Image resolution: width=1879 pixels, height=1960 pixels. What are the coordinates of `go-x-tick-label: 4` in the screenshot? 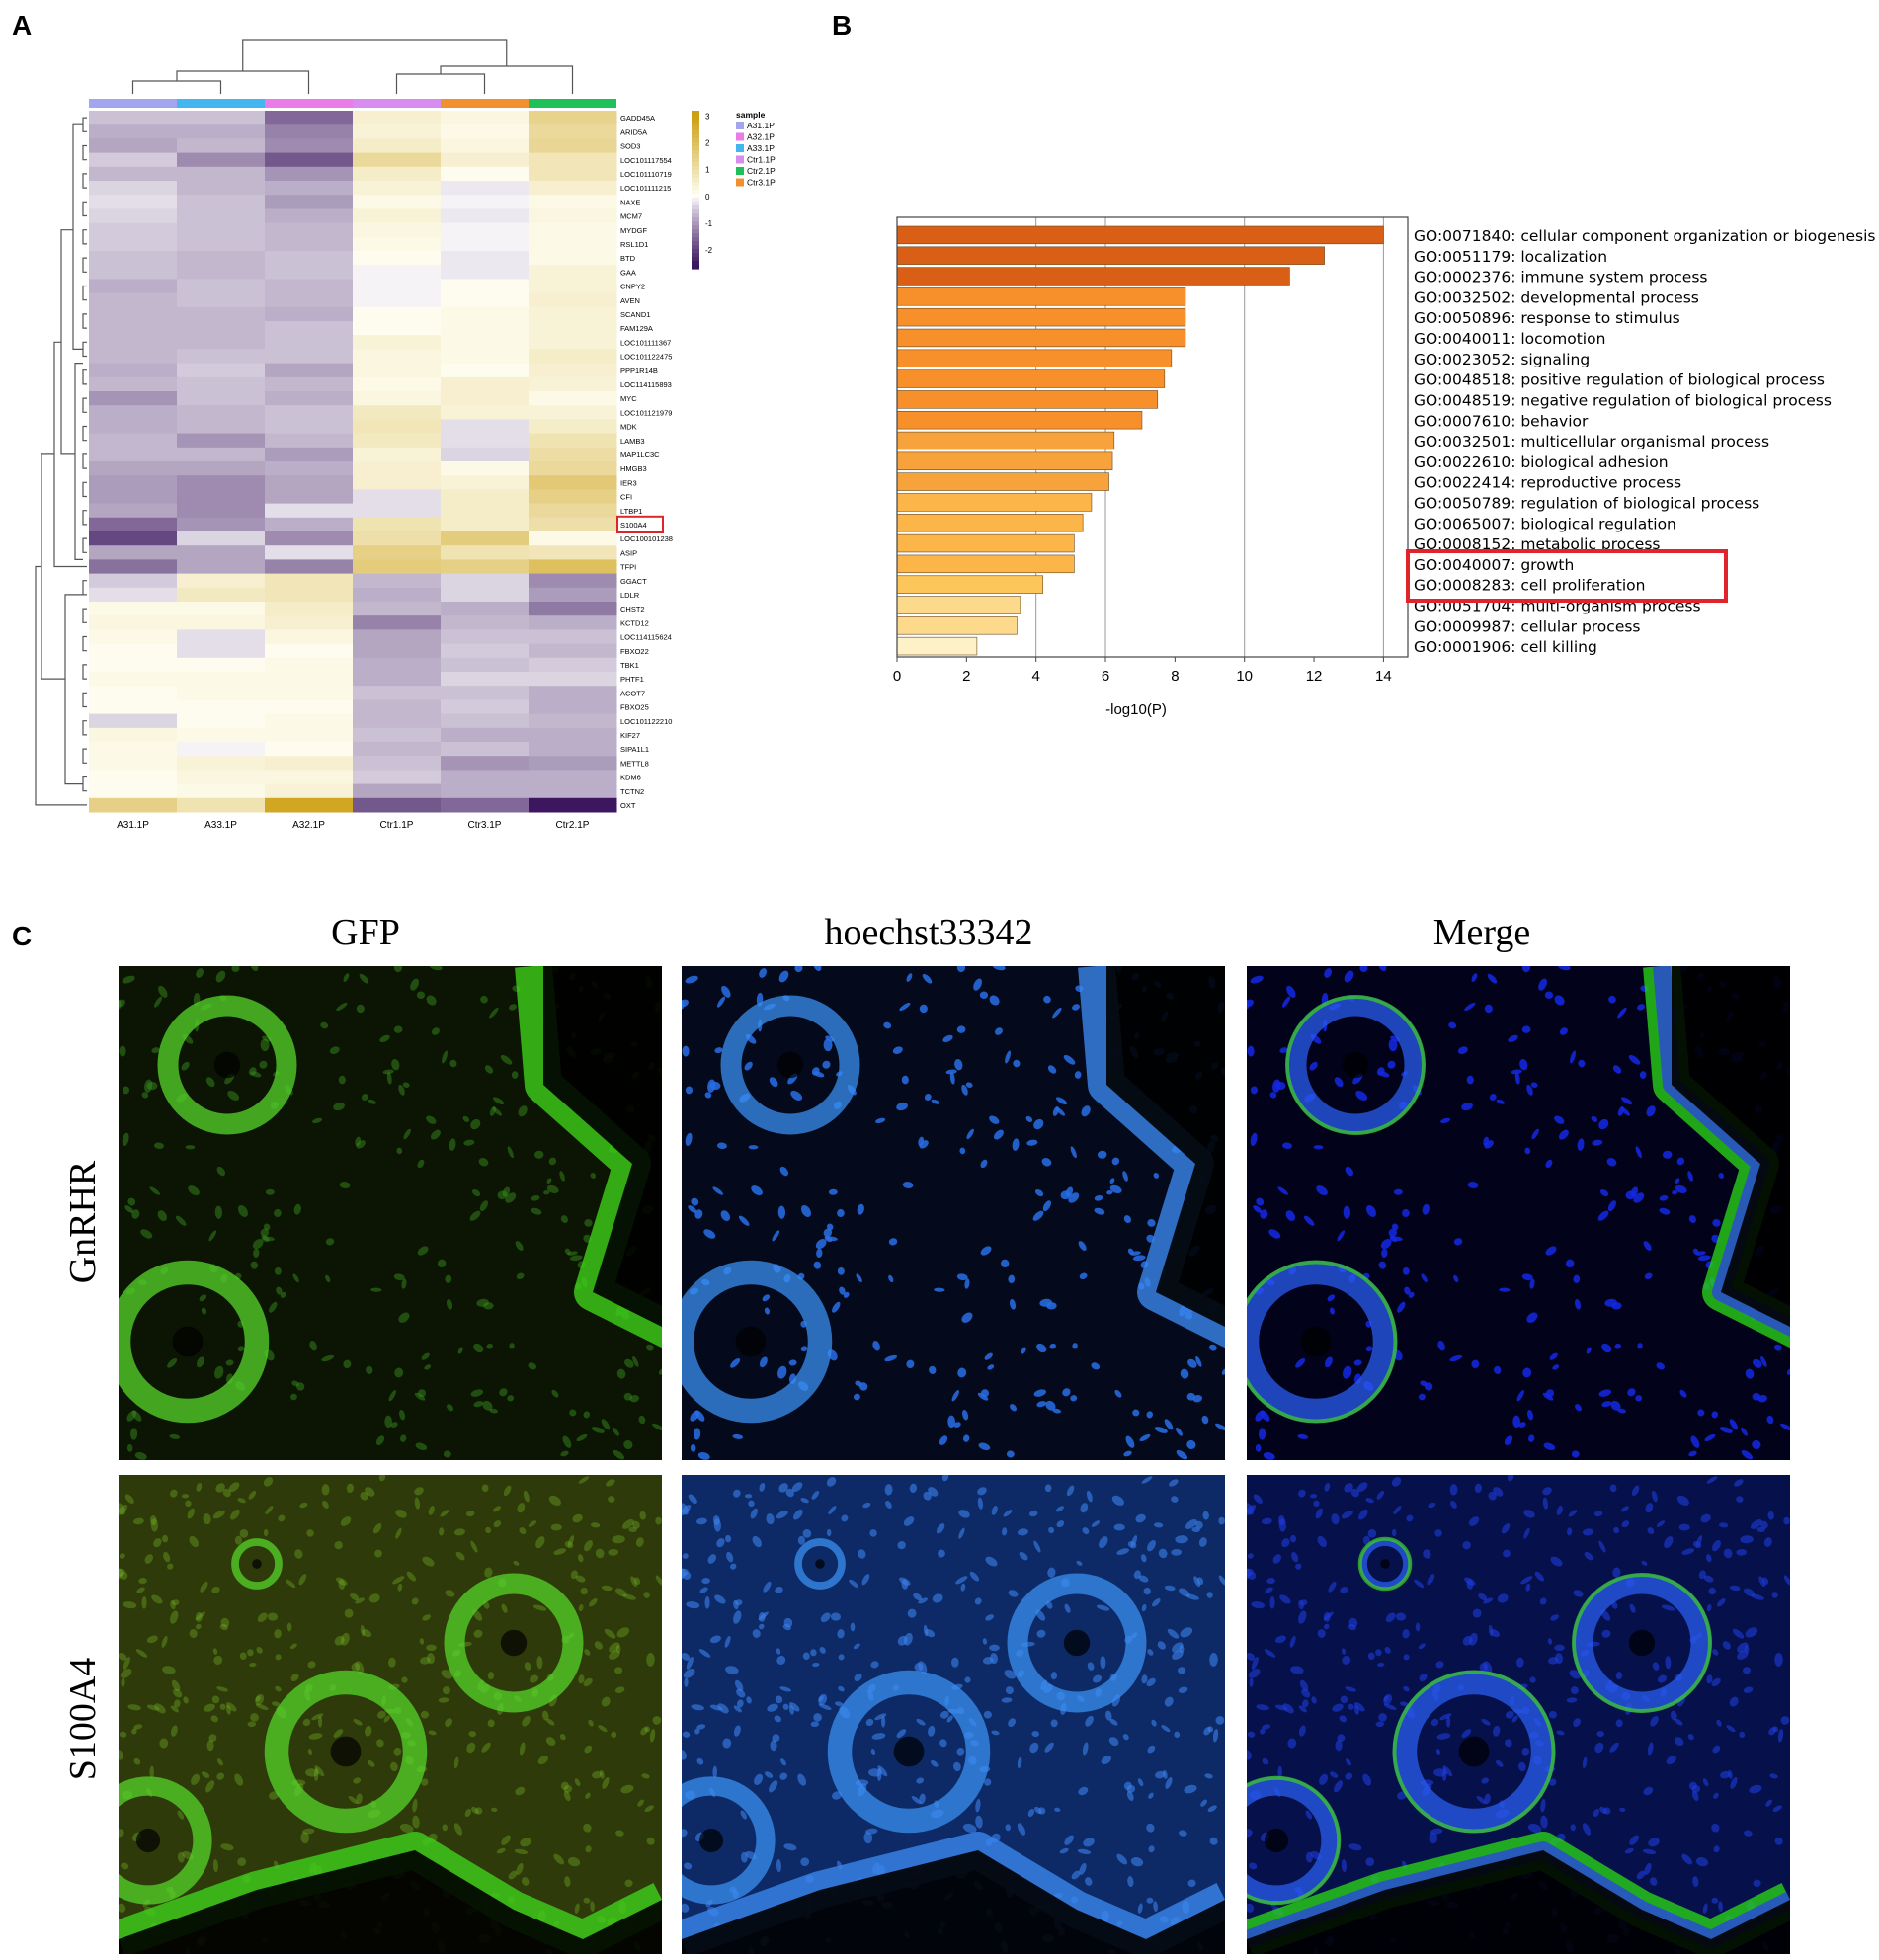 It's located at (1036, 676).